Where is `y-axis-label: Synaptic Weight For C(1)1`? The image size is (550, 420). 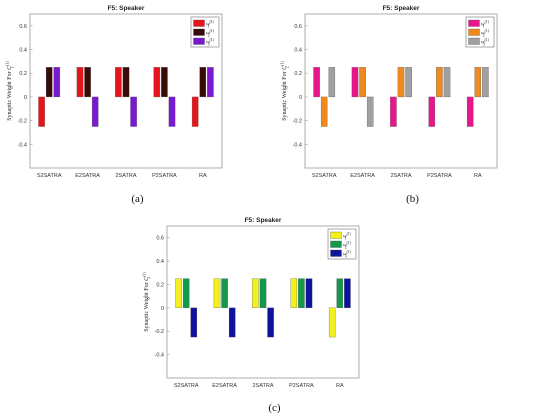
y-axis-label: Synaptic Weight For C(1)1 is located at coordinates (10, 91).